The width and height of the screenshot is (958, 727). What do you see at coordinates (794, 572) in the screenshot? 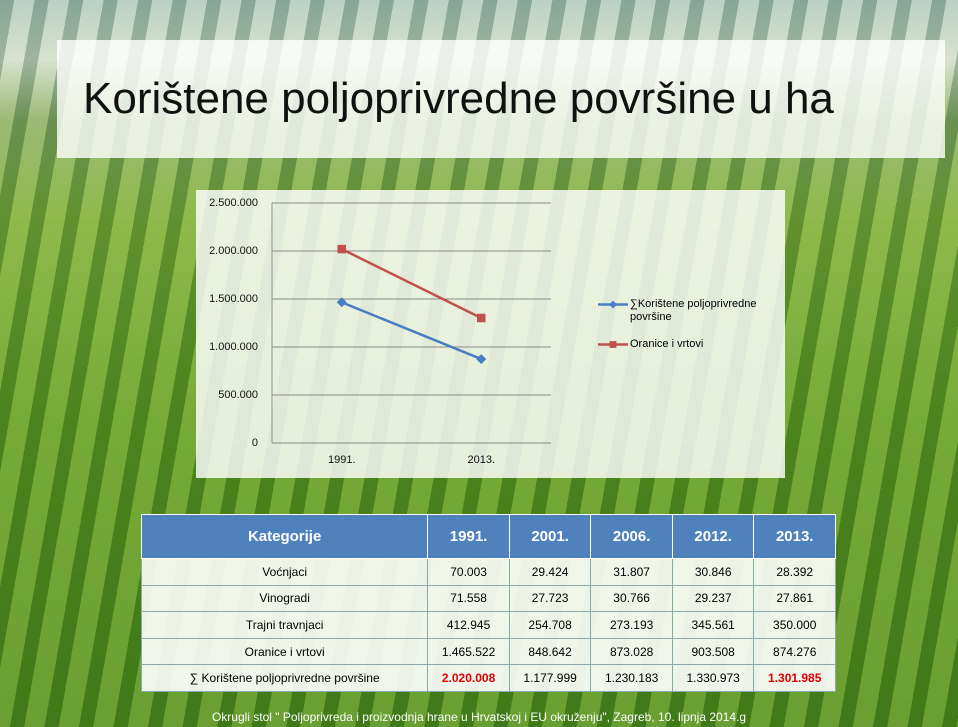
I see `table-cell: 28.392` at bounding box center [794, 572].